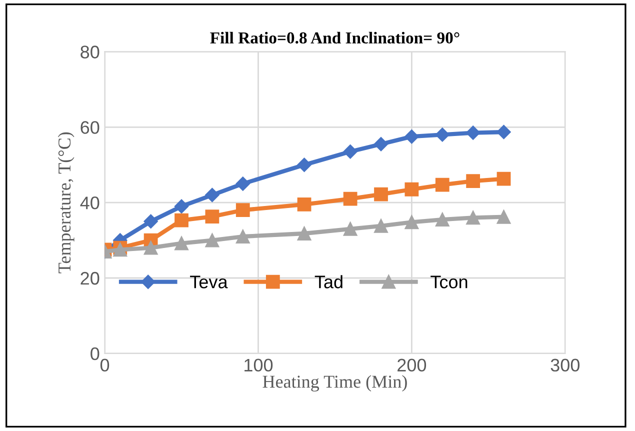  I want to click on y-tick-label: 80, so click(90, 52).